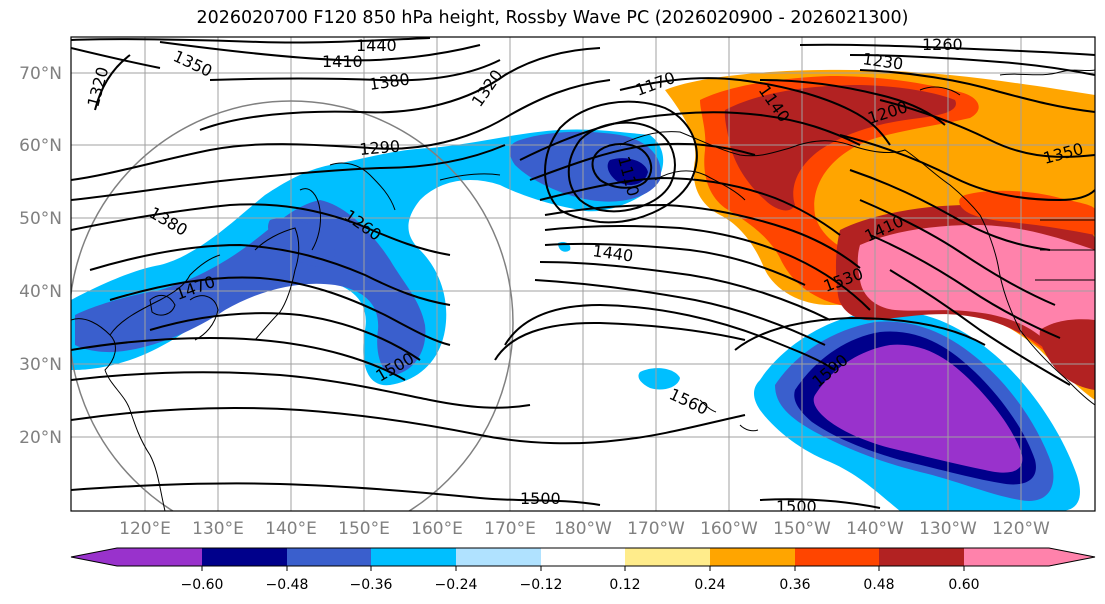 This screenshot has height=604, width=1105. Describe the element at coordinates (40, 365) in the screenshot. I see `lat-label: 30°N` at that location.